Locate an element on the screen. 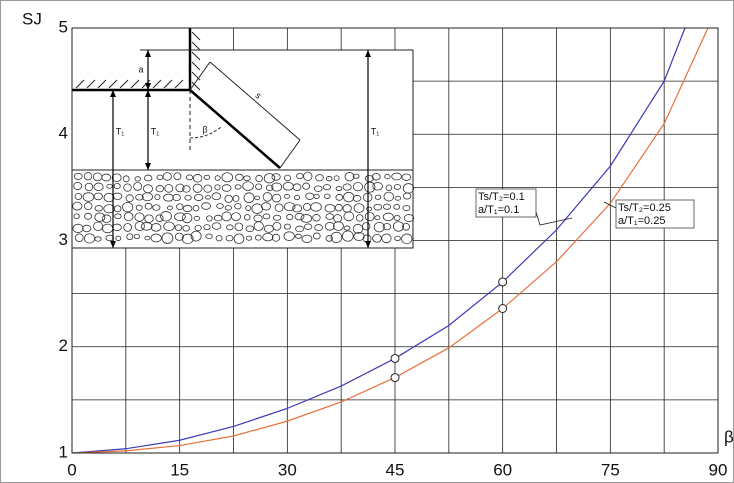 The width and height of the screenshot is (734, 483). leader is located at coordinates (610, 205).